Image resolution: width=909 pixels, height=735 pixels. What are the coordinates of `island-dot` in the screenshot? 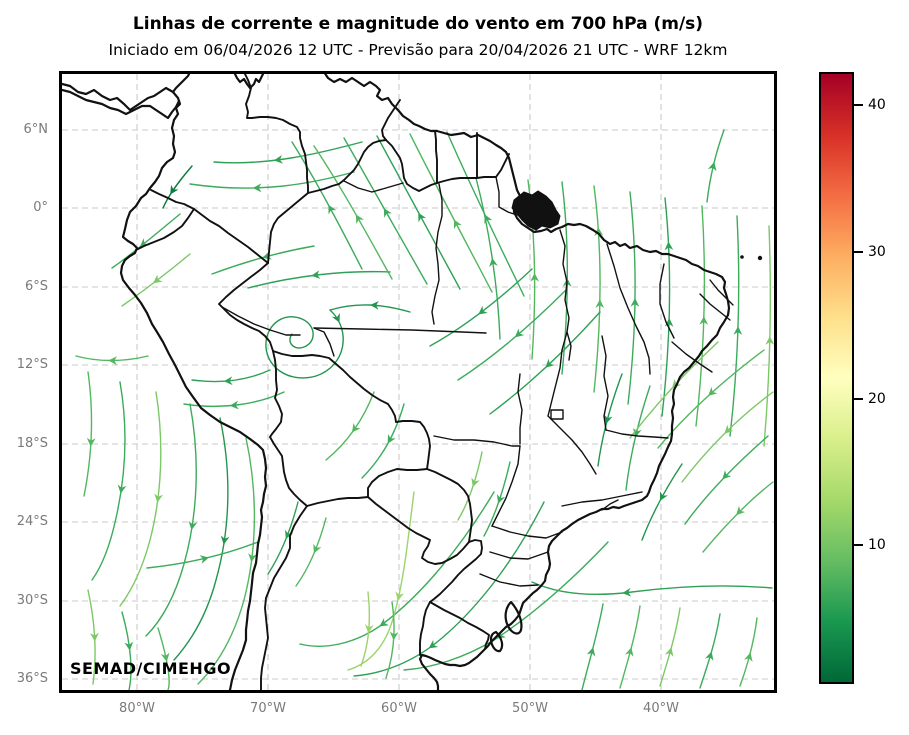 It's located at (760, 258).